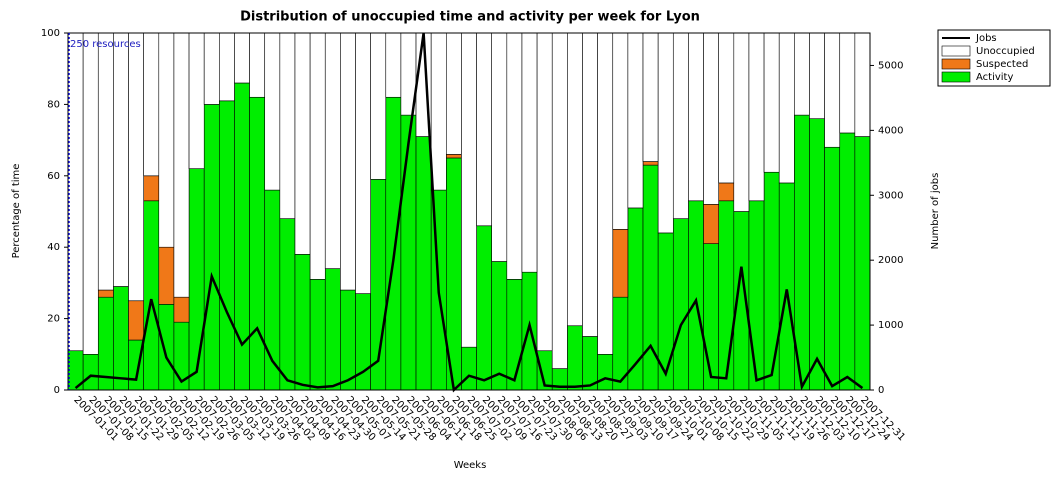 This screenshot has width=1061, height=478. What do you see at coordinates (53, 104) in the screenshot?
I see `y-tick-label: 80` at bounding box center [53, 104].